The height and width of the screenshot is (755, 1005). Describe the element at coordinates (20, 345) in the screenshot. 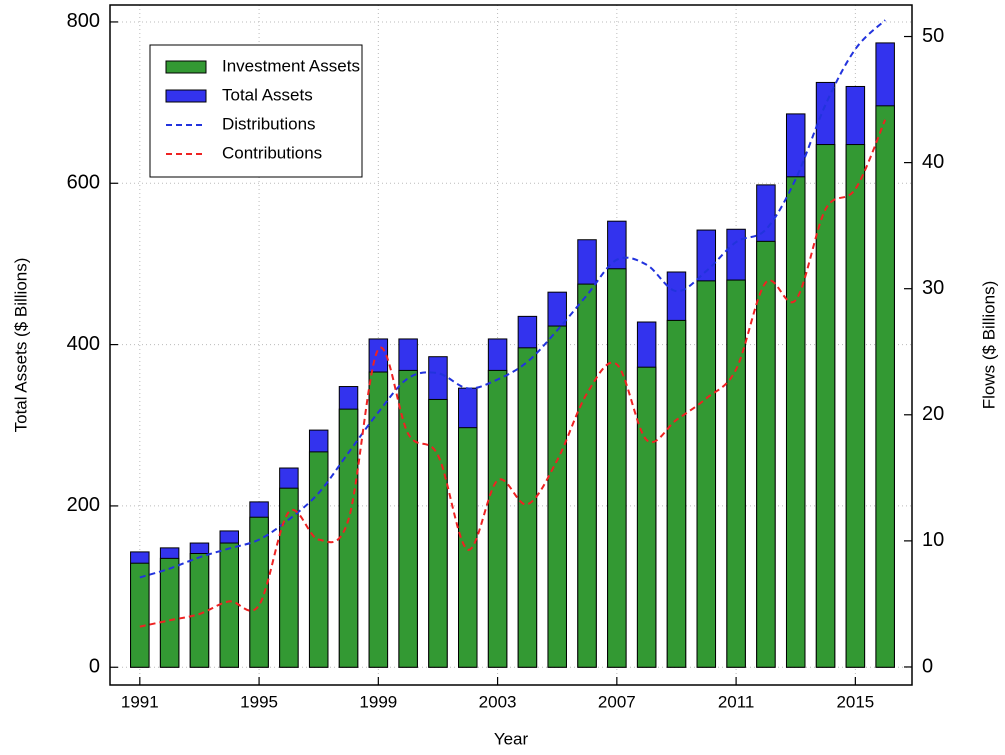

I see `y-axis-label: Total Assets ($ Billions)` at that location.